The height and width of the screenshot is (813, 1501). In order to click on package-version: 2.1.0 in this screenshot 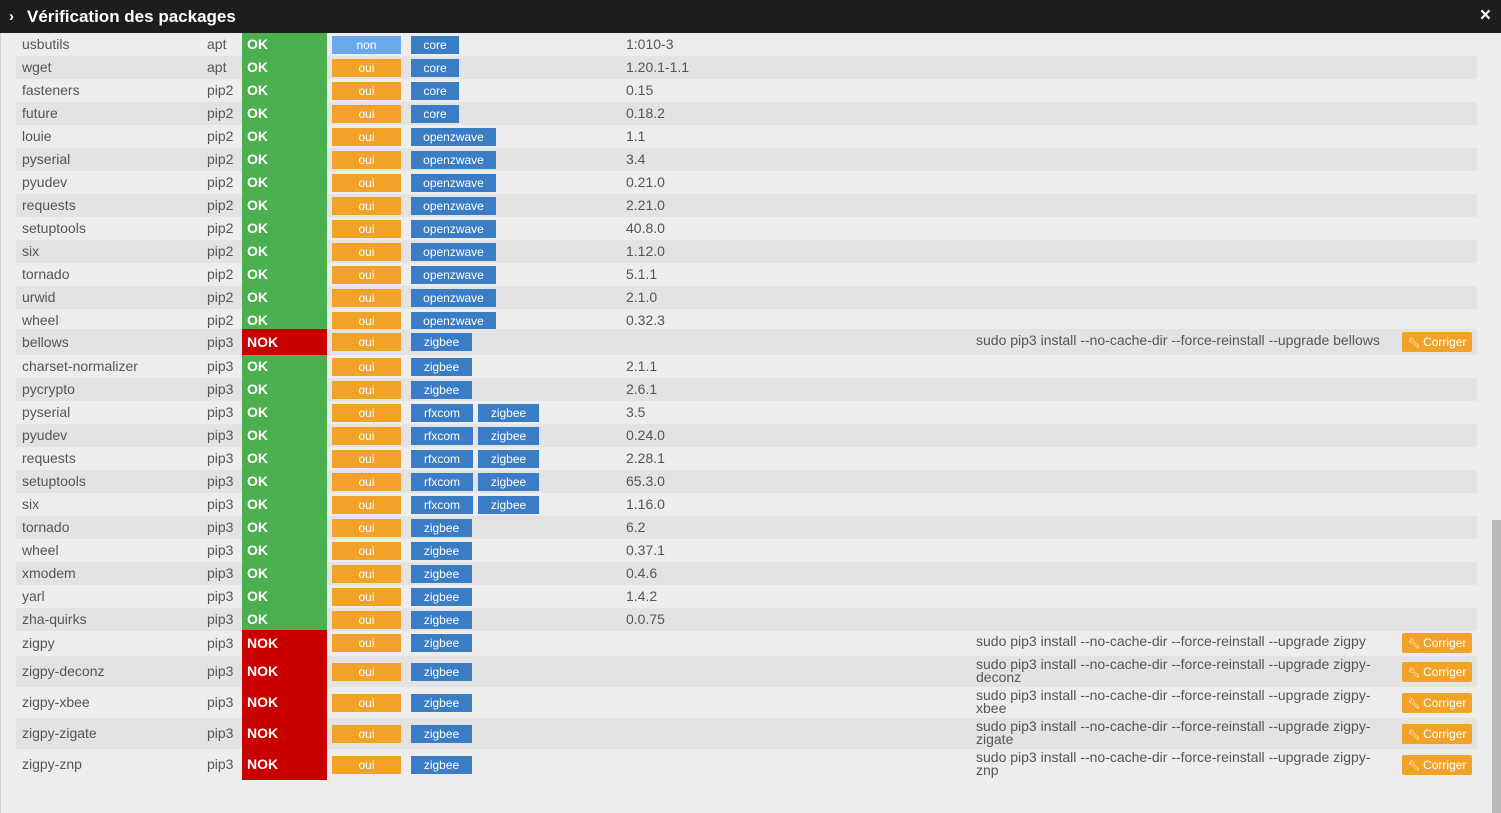, I will do `click(642, 297)`.